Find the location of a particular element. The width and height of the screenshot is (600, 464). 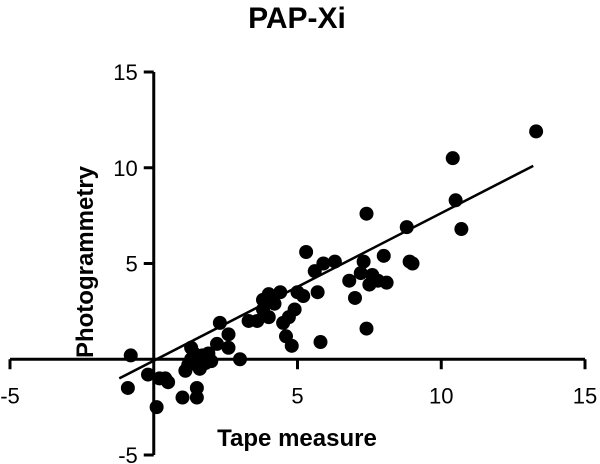

y-tick-label: -5 is located at coordinates (128, 453).